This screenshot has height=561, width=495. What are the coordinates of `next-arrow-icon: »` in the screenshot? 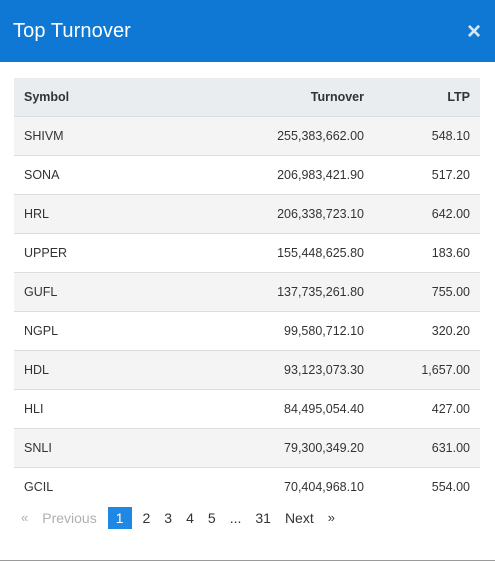 It's located at (331, 517).